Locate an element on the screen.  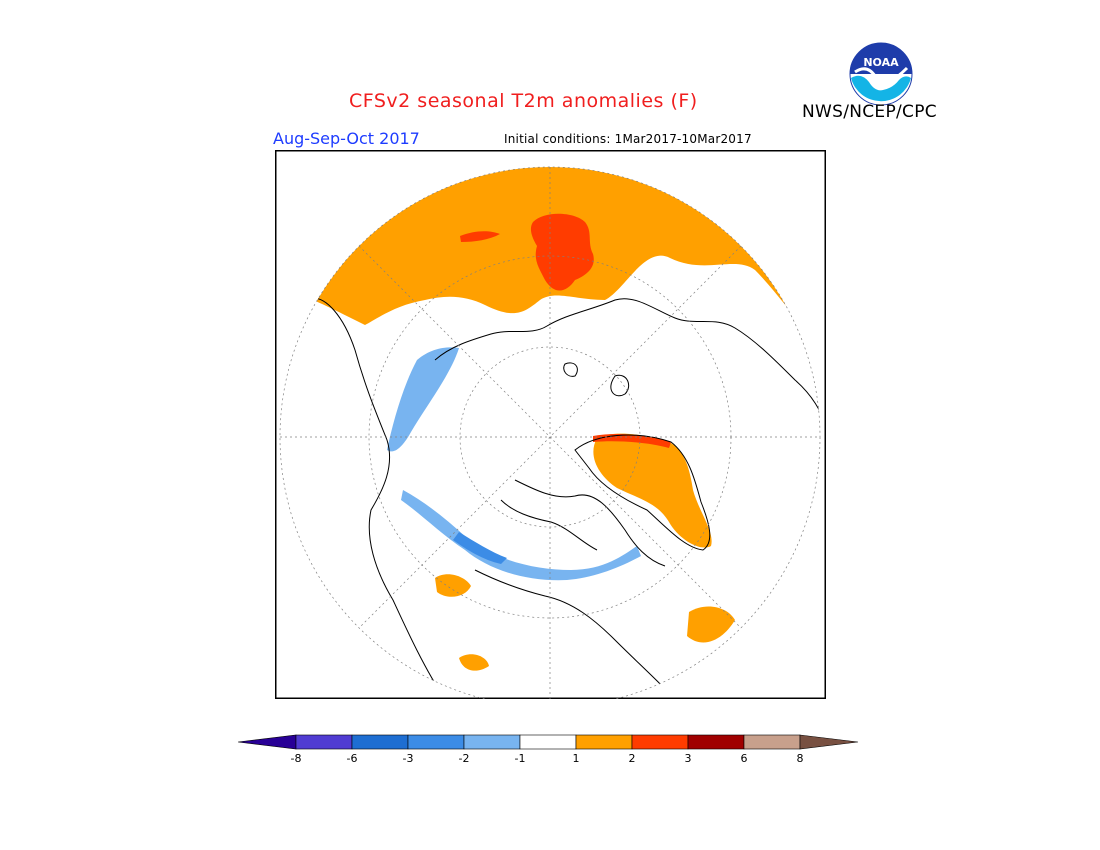
forecast-period: Aug-Sep-Oct 2017 is located at coordinates (346, 138).